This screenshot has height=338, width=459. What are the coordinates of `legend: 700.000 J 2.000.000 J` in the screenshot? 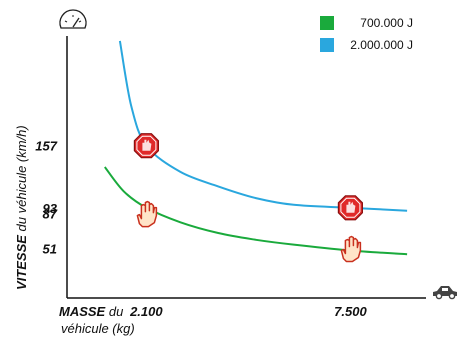 It's located at (366, 34).